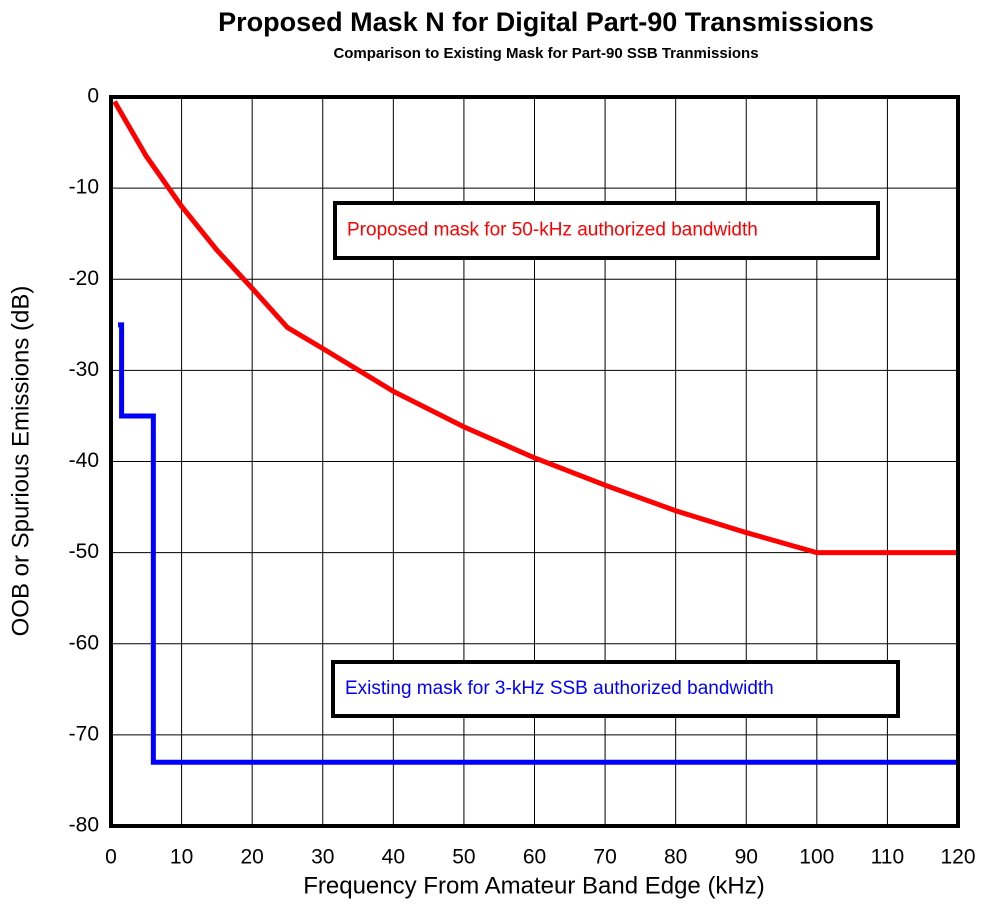  What do you see at coordinates (84, 642) in the screenshot?
I see `y-tick-label: -60` at bounding box center [84, 642].